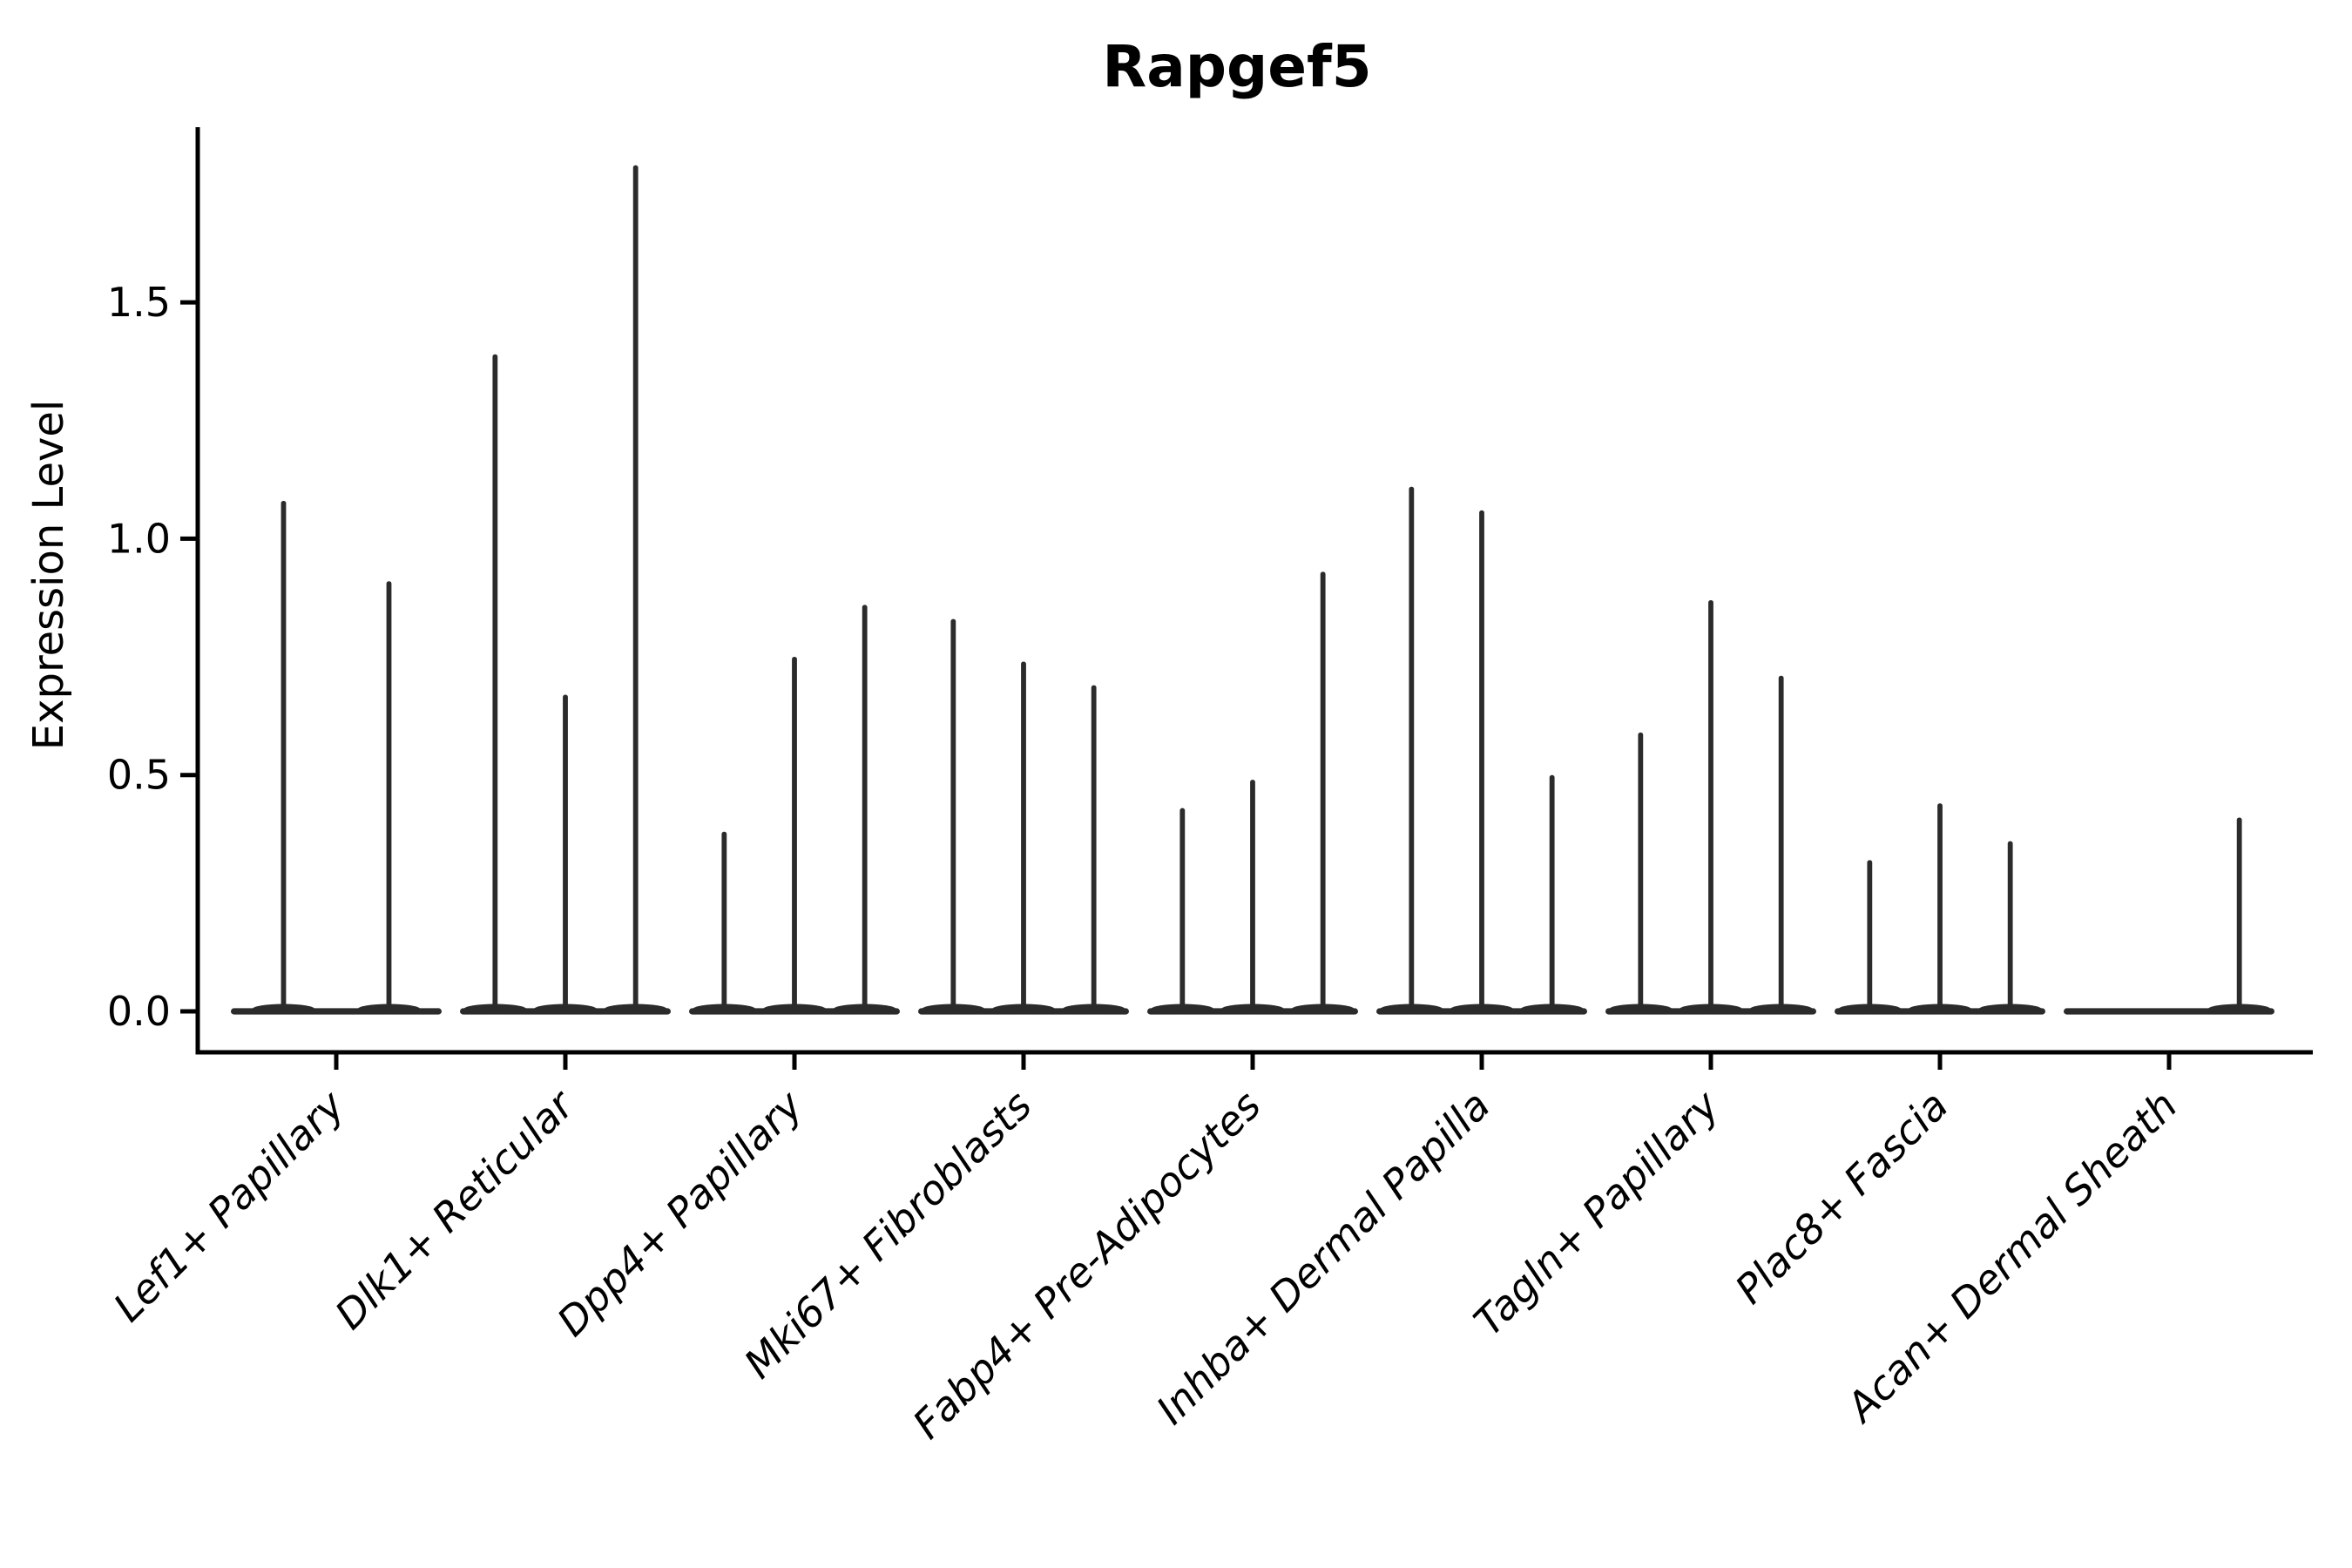 Image resolution: width=2352 pixels, height=1568 pixels. Describe the element at coordinates (139, 538) in the screenshot. I see `y-tick-label: 1.0` at that location.